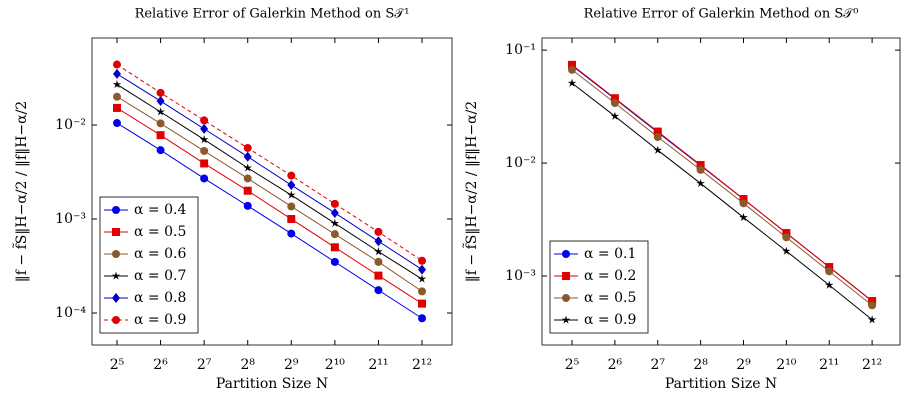  Describe the element at coordinates (520, 50) in the screenshot. I see `y-tick-label: 10⁻¹` at that location.